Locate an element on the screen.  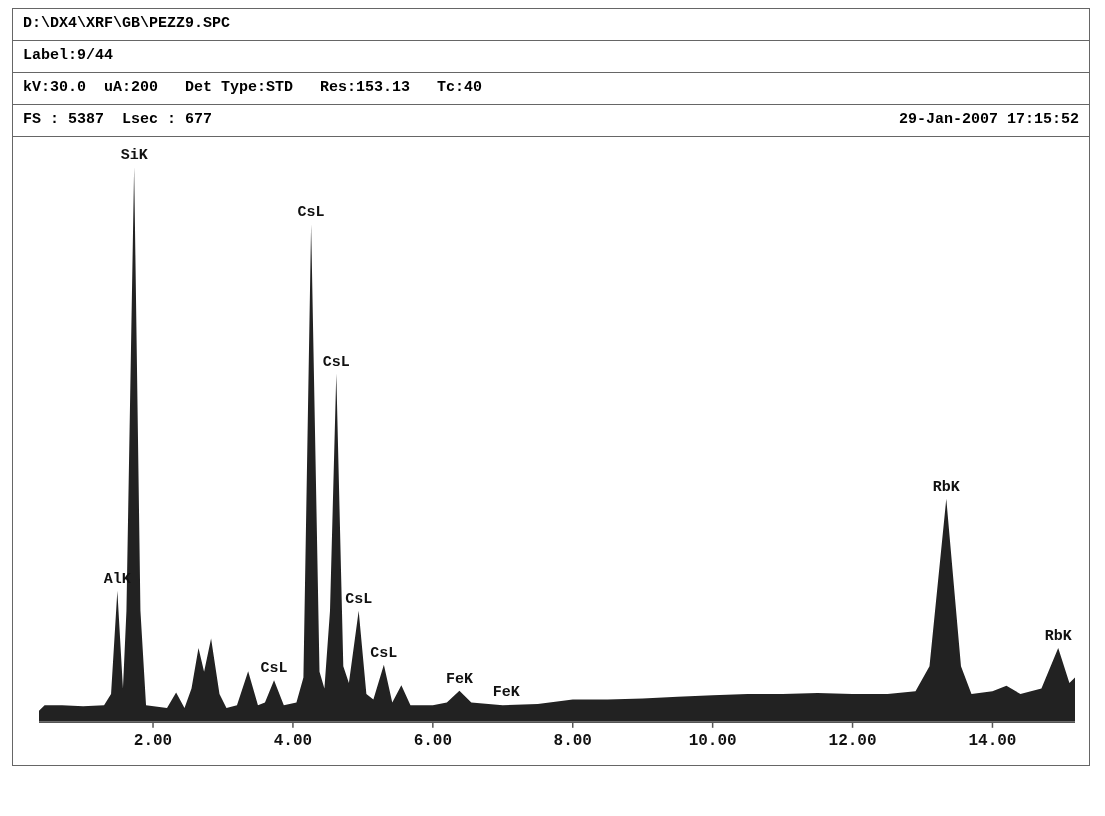
x-tick-label: 2.00 is located at coordinates (153, 741).